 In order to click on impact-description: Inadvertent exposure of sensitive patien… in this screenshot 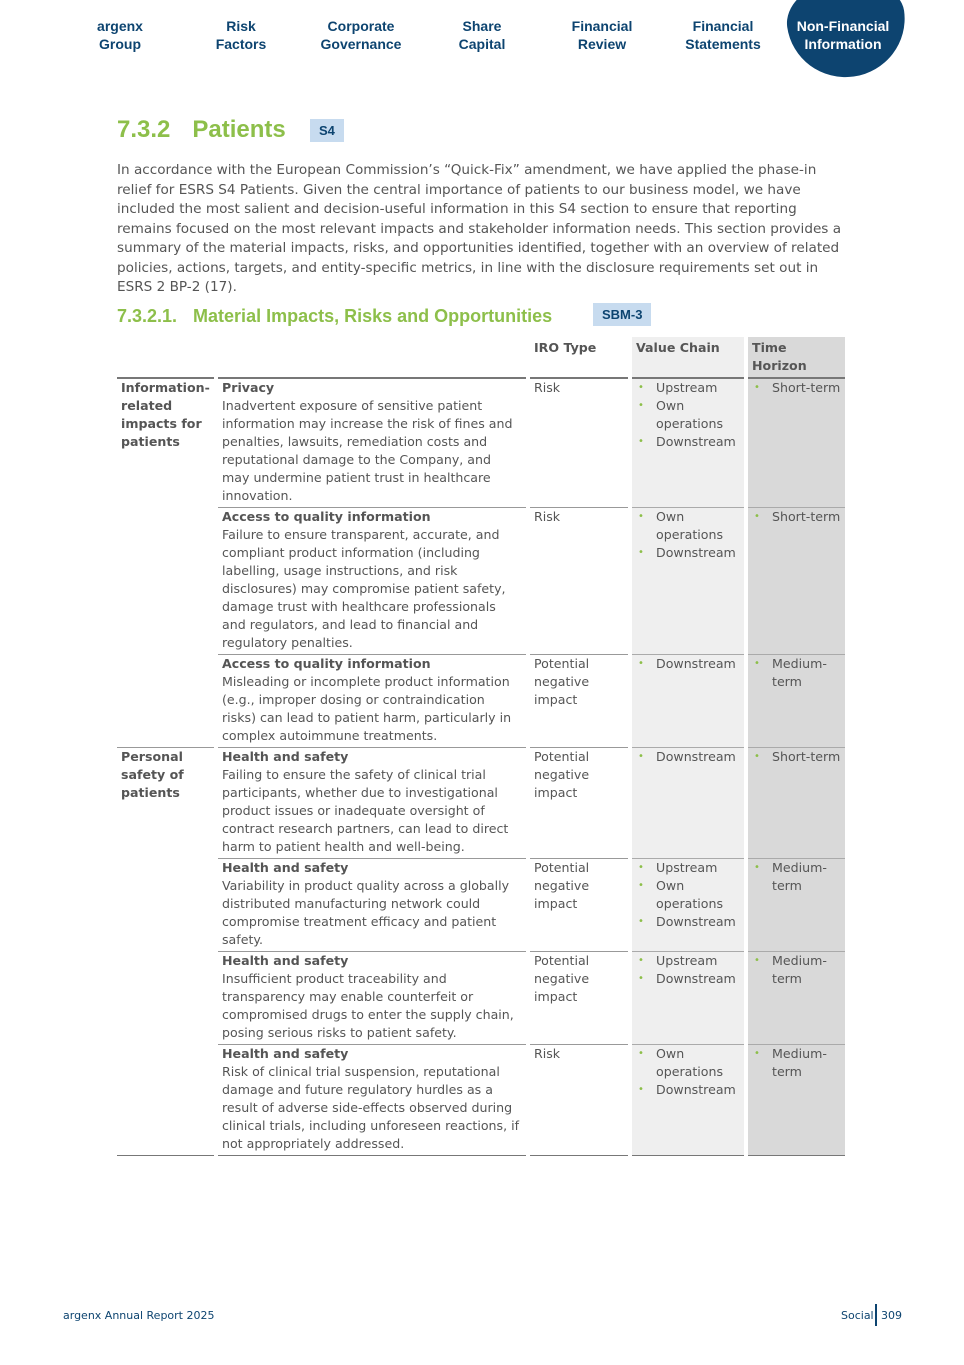, I will do `click(367, 450)`.